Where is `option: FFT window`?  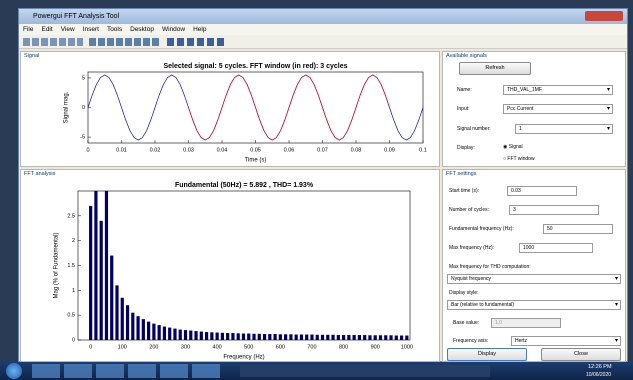 option: FFT window is located at coordinates (521, 159).